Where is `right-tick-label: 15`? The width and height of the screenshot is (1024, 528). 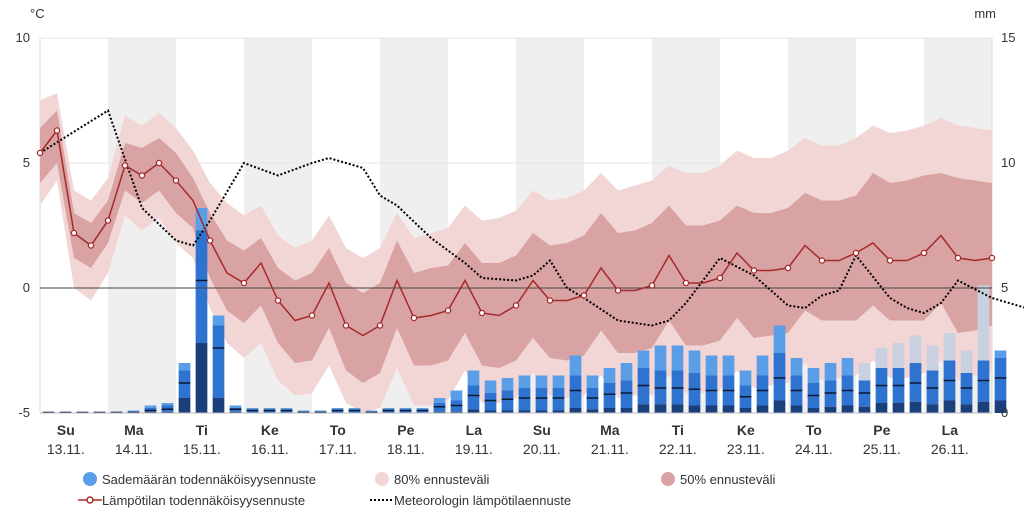
right-tick-label: 15 is located at coordinates (1008, 37).